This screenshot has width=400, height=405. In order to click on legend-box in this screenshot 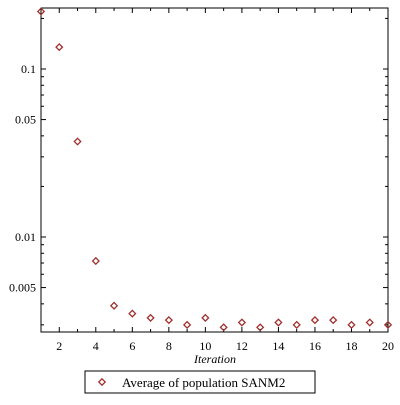, I will do `click(200, 382)`.